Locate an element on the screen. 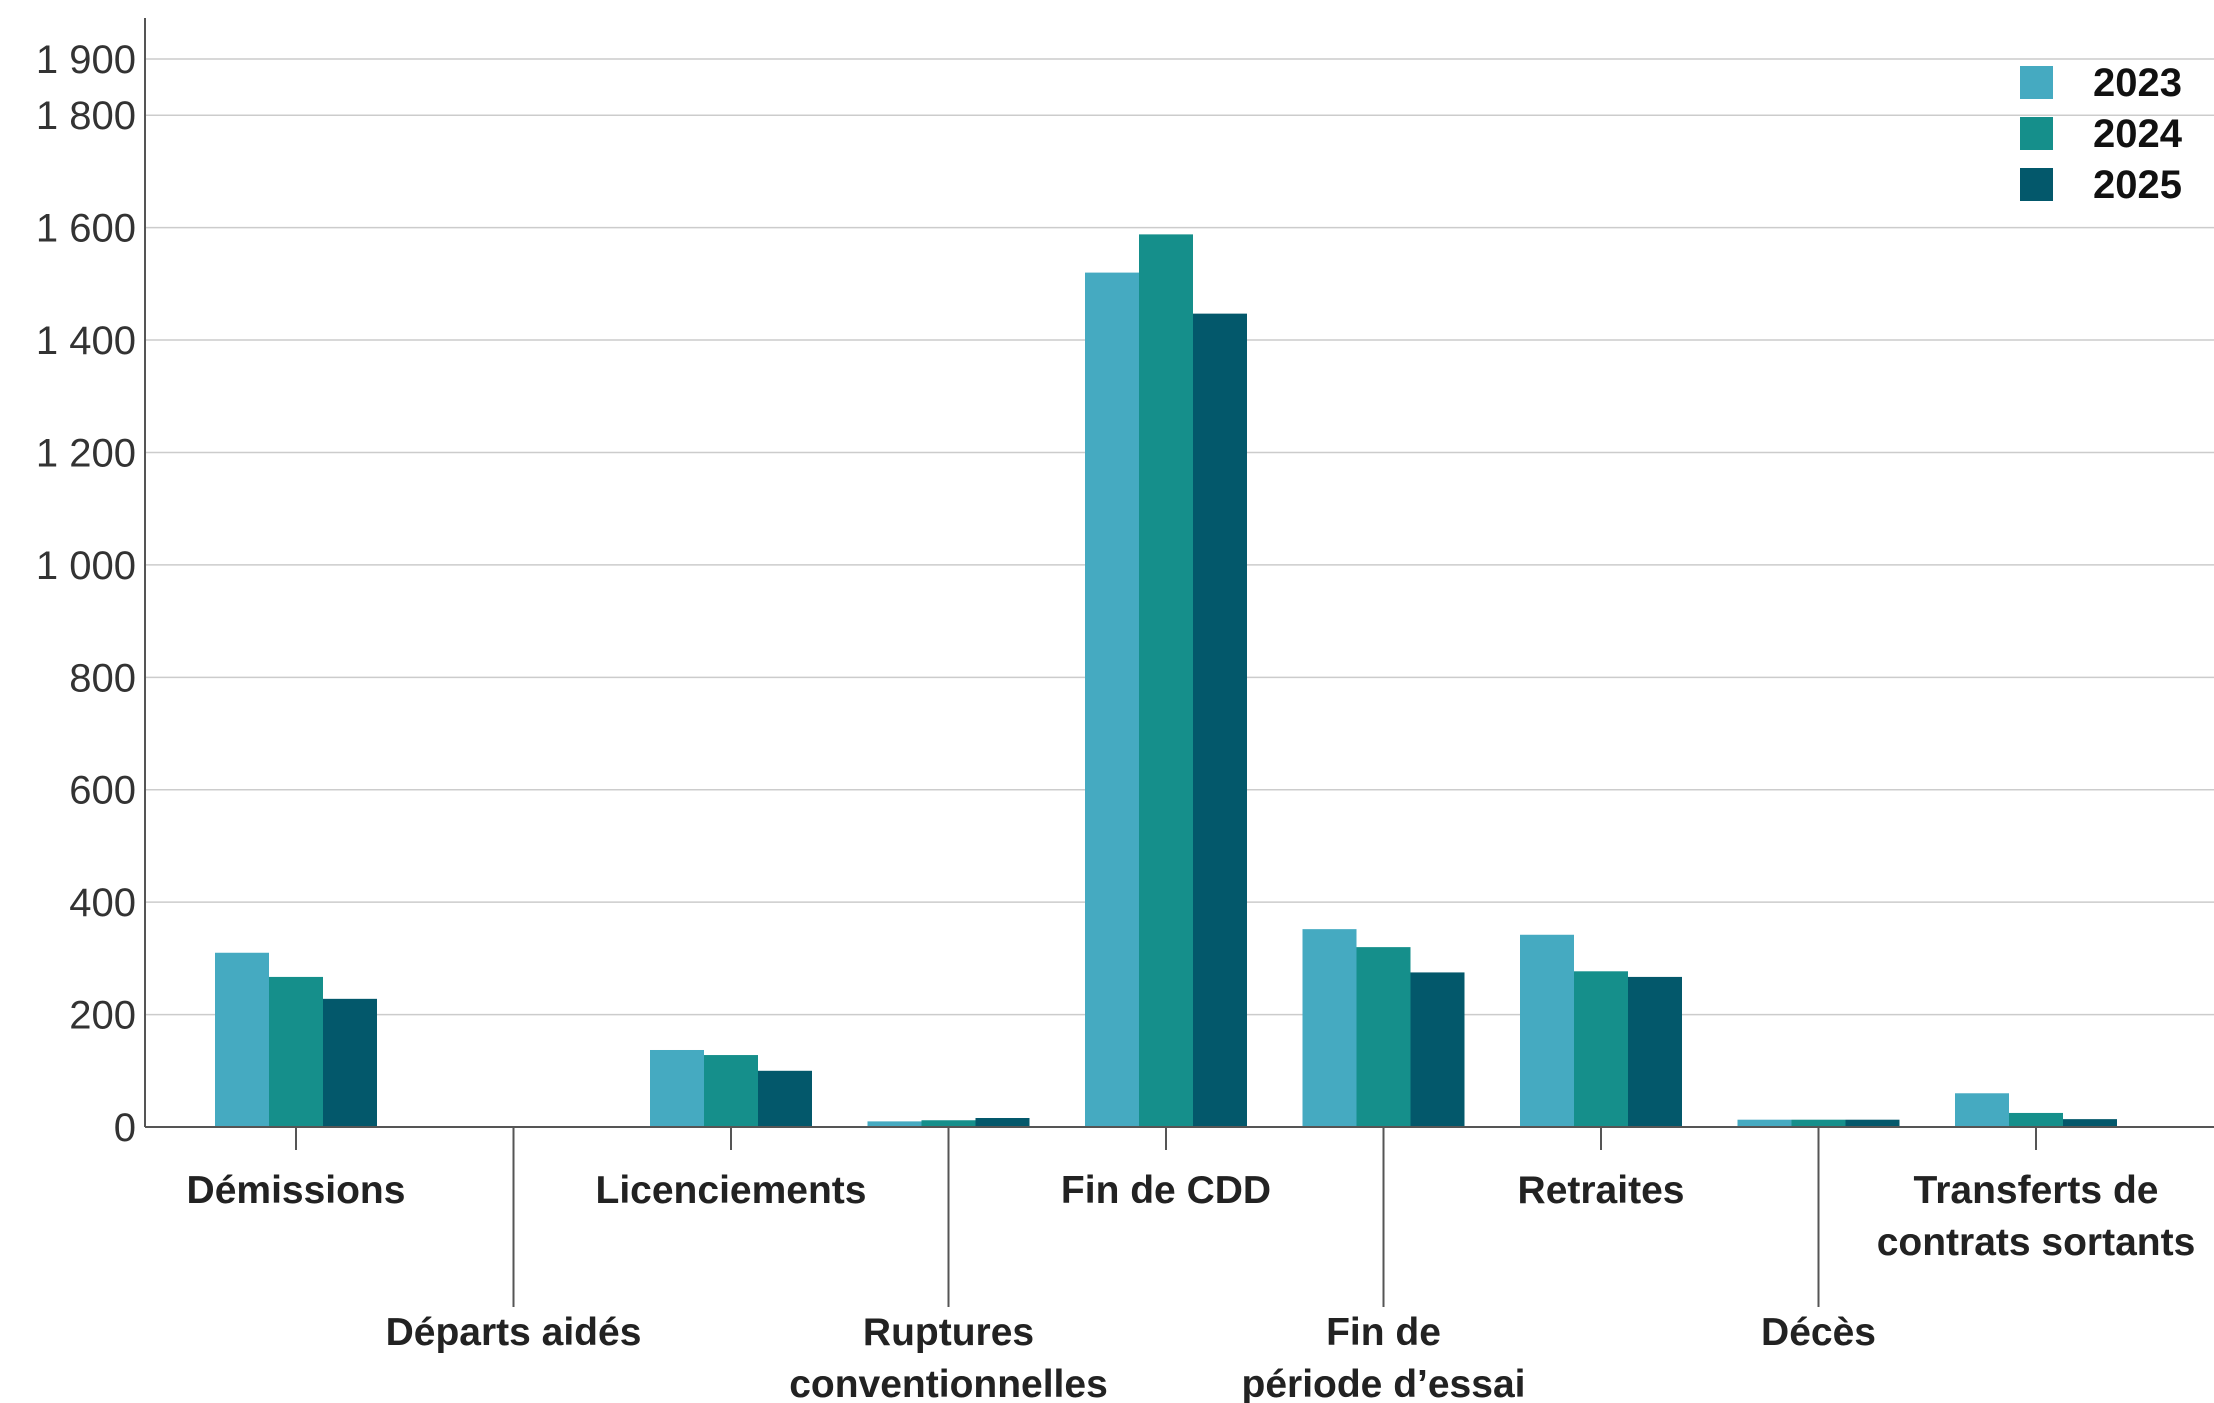 This screenshot has width=2214, height=1403. y-tick-label: 400 is located at coordinates (102, 903).